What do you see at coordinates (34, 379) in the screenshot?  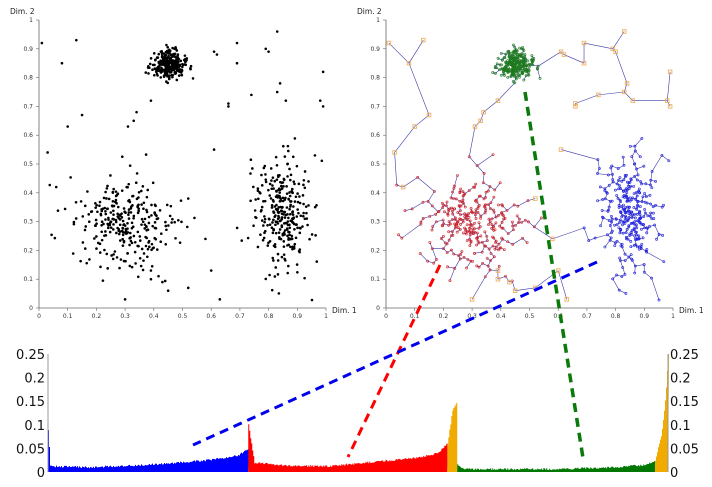 I see `left-y-tick-label: 0.2` at bounding box center [34, 379].